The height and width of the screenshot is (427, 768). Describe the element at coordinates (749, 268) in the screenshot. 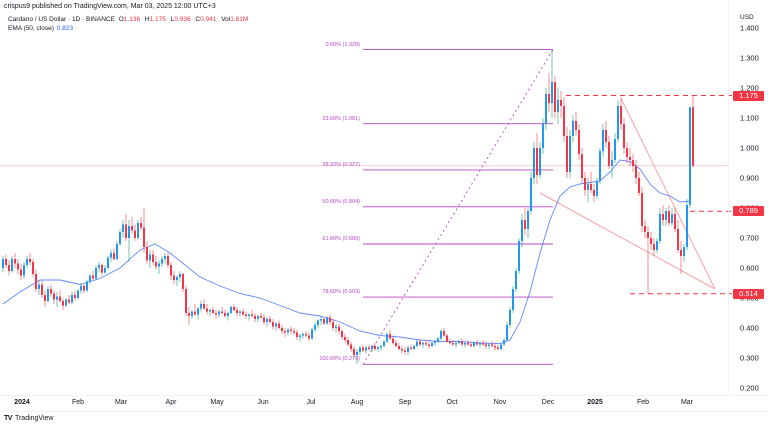

I see `y-tick-label: 0.600` at that location.